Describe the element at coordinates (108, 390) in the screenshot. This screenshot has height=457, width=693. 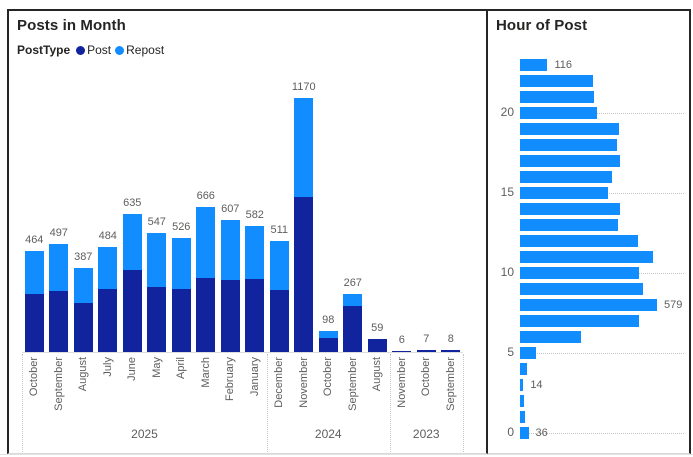
I see `month-label-slot: July` at that location.